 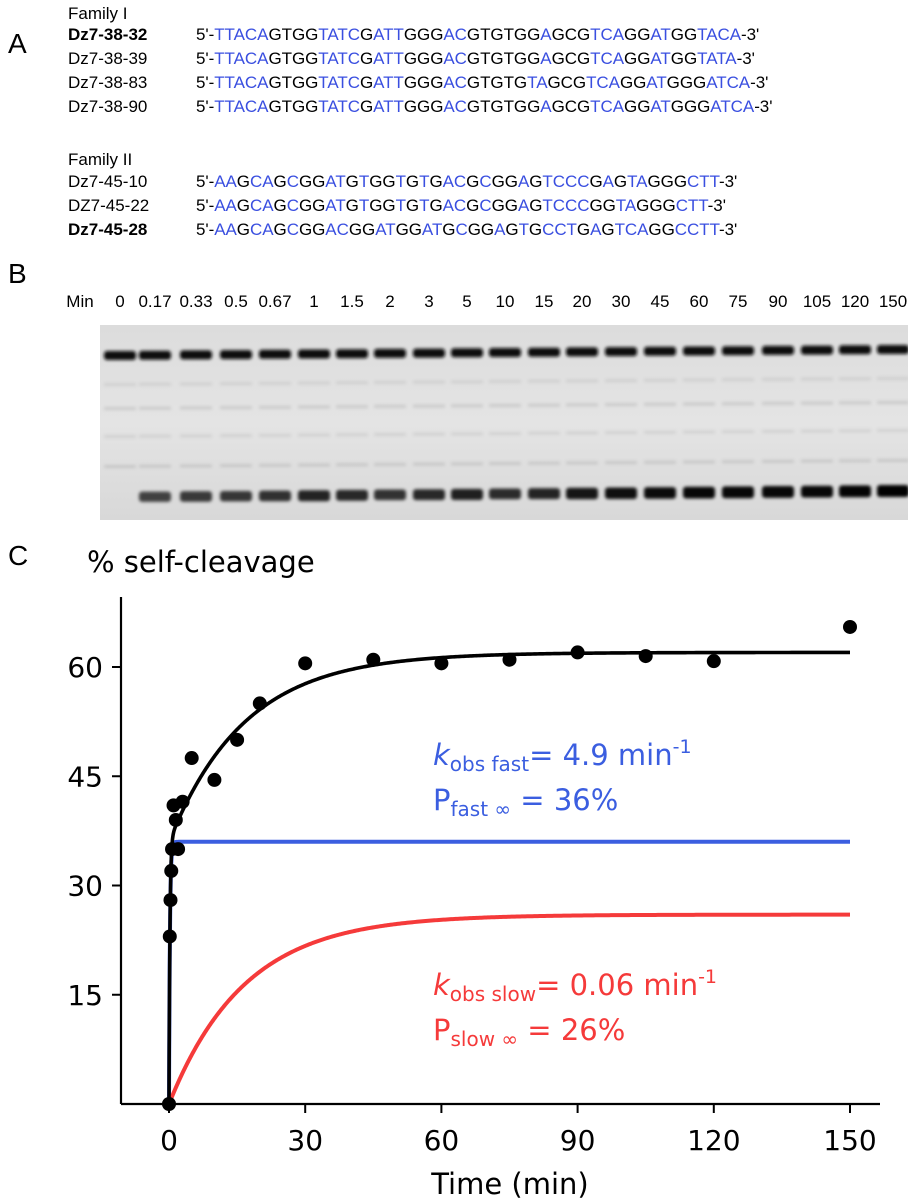 What do you see at coordinates (339, 58) in the screenshot?
I see `variable-nucleotides: TATC` at bounding box center [339, 58].